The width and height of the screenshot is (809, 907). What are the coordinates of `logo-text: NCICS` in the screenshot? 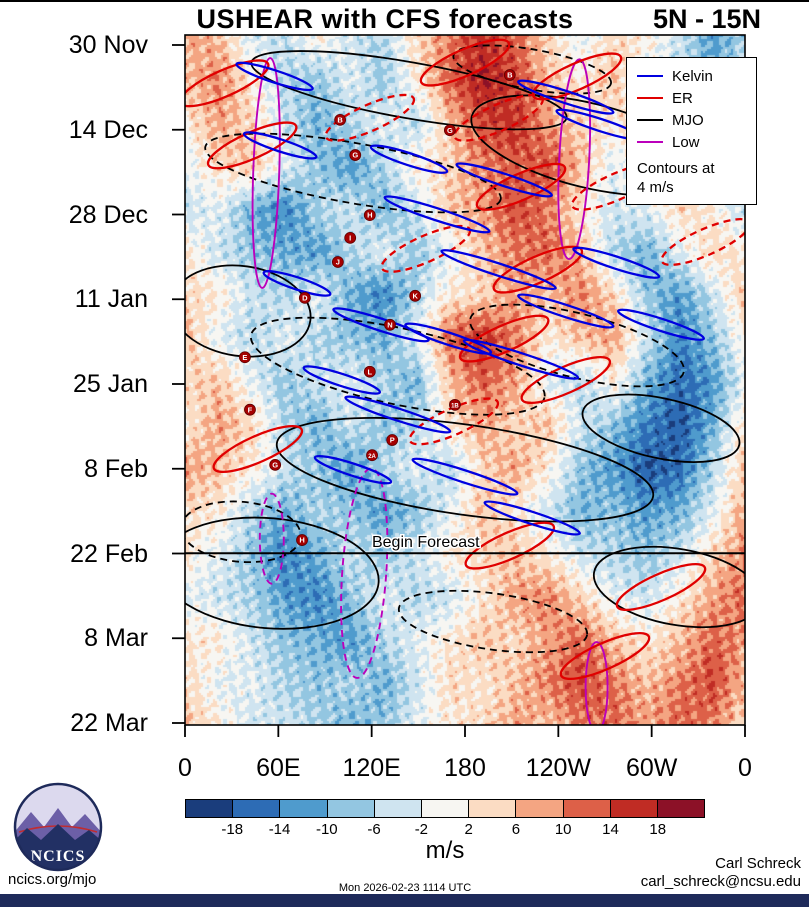 It's located at (58, 856).